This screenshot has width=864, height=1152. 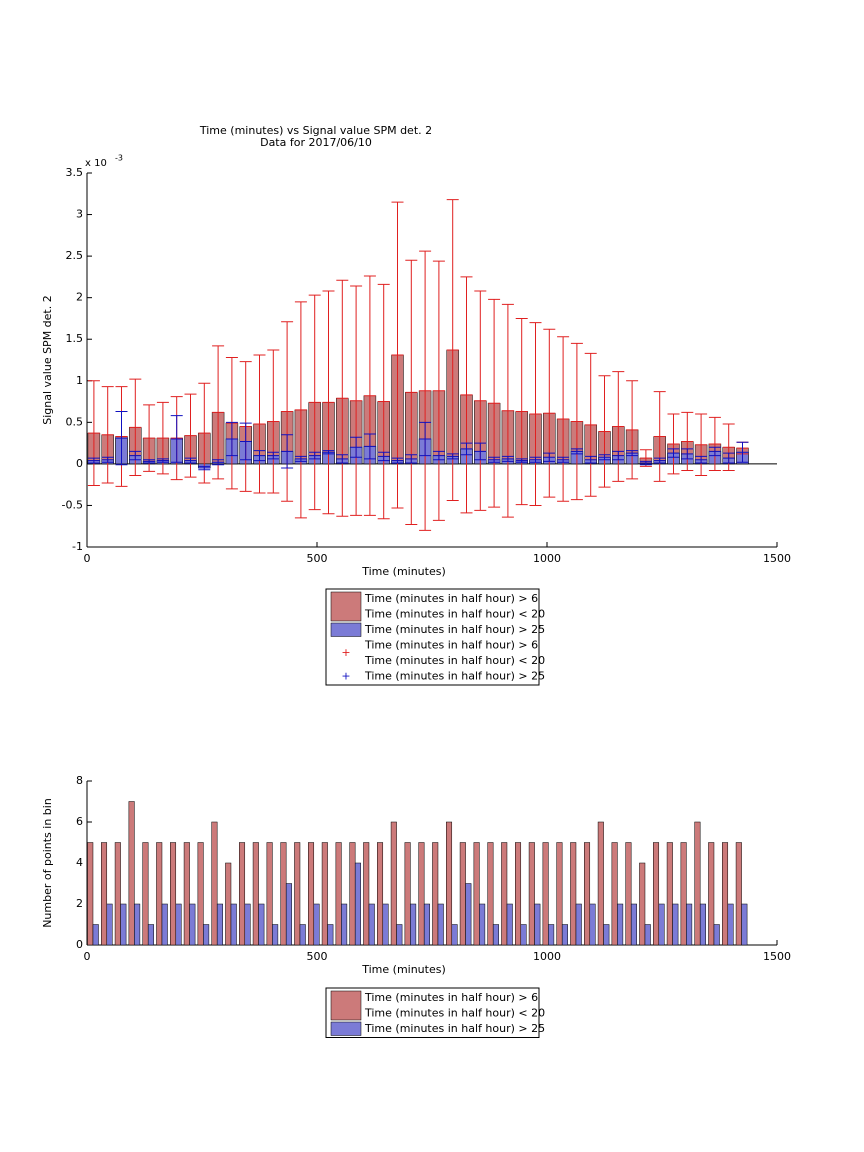 I want to click on y-tick-label: 6, so click(x=79, y=821).